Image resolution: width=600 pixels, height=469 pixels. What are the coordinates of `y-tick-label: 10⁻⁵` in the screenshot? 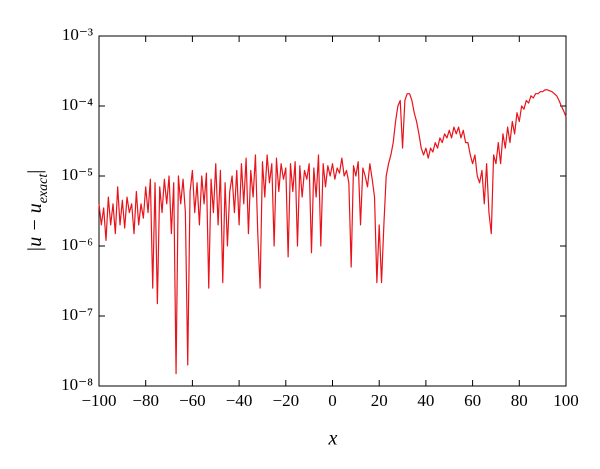 It's located at (77, 174).